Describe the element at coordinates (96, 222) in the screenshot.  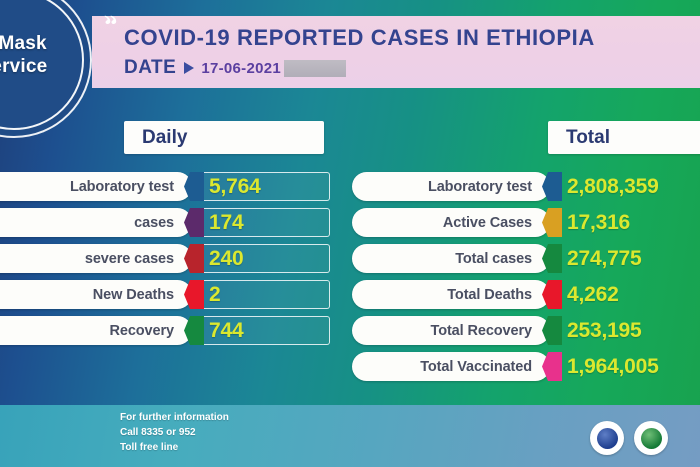
I see `stat-label-pill: cases` at that location.